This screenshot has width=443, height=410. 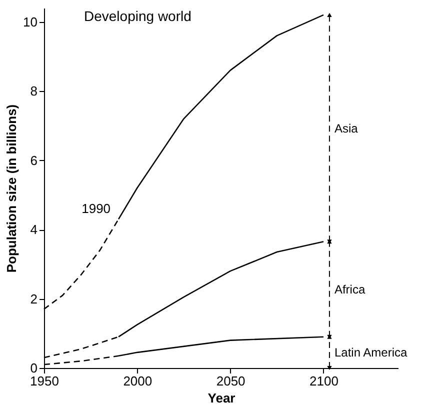 I want to click on annotation: Latin America, so click(x=371, y=352).